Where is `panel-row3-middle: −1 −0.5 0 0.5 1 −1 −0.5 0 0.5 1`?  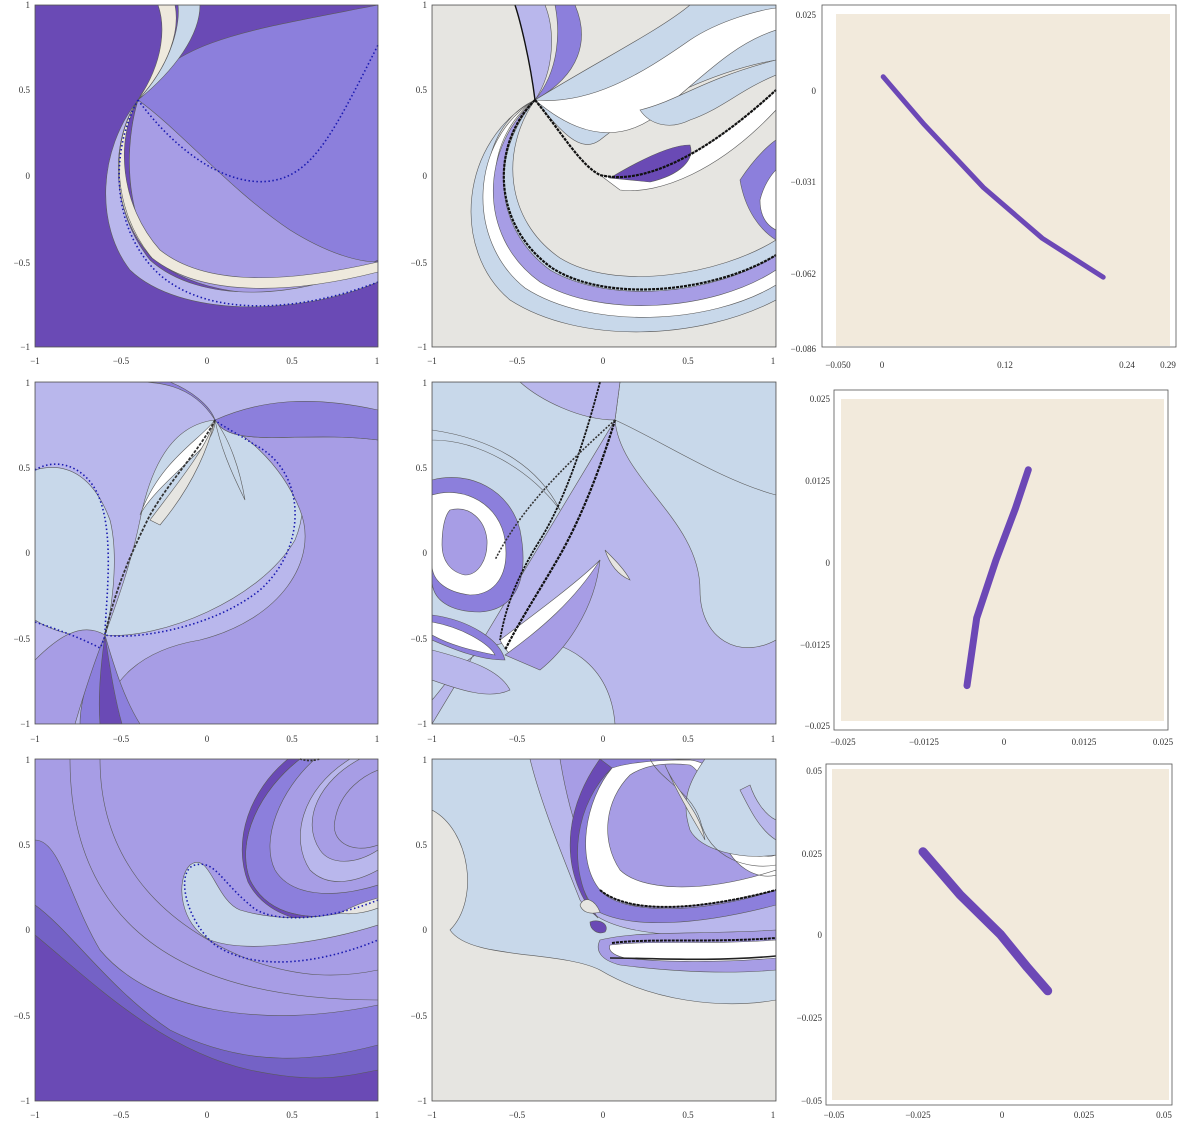
panel-row3-middle: −1 −0.5 0 0.5 1 −1 −0.5 0 0.5 1 is located at coordinates (594, 937).